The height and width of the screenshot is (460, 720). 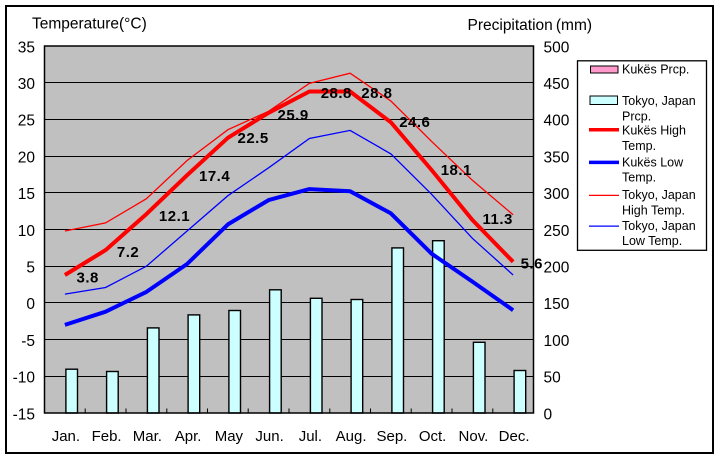 I want to click on svg-text: 5, so click(x=30, y=268).